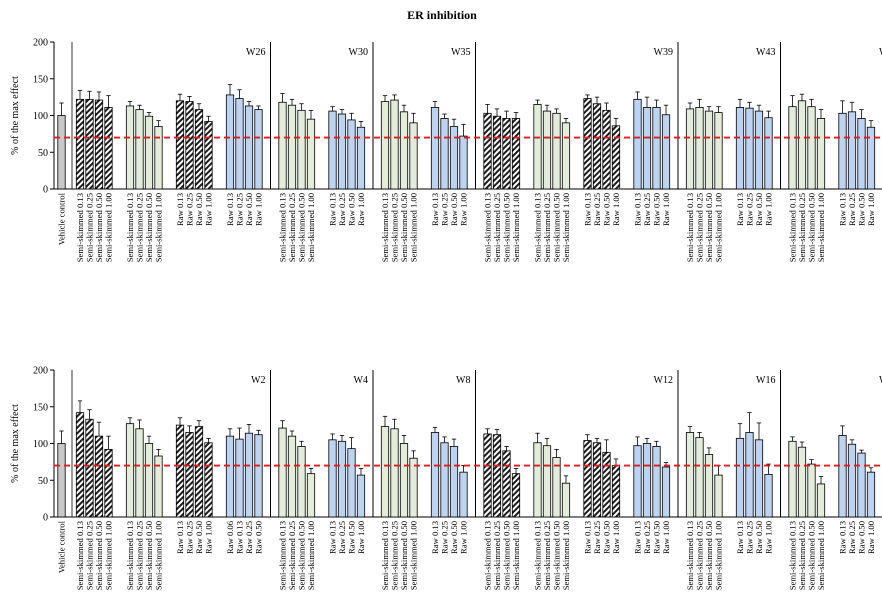 The width and height of the screenshot is (882, 609). Describe the element at coordinates (15, 443) in the screenshot. I see `y-axis-label: % of the max effect` at that location.